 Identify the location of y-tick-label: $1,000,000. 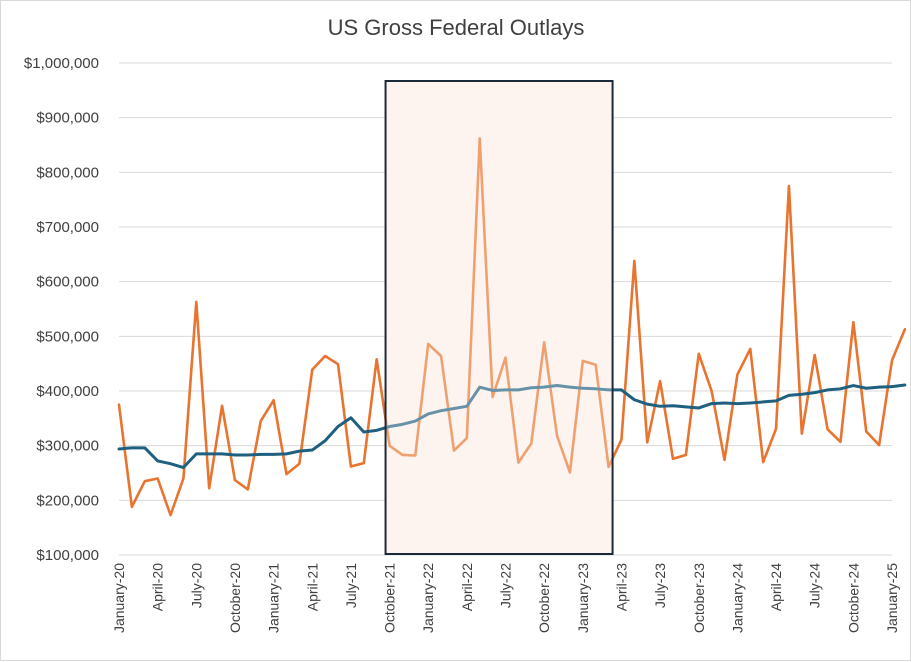
(61, 63).